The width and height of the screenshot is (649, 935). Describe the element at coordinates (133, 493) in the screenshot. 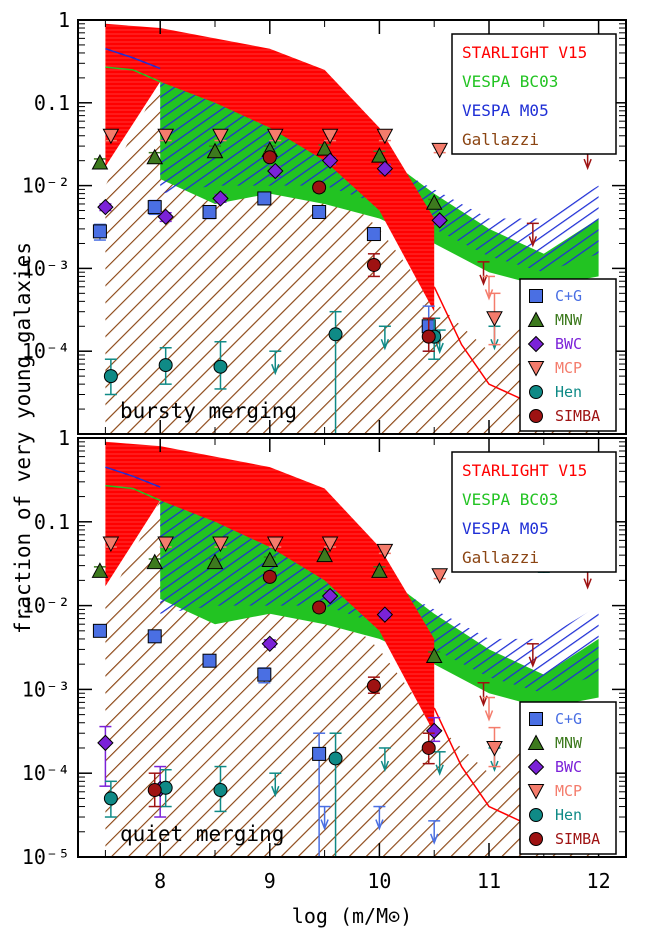

I see `vespa-bc03-line` at that location.